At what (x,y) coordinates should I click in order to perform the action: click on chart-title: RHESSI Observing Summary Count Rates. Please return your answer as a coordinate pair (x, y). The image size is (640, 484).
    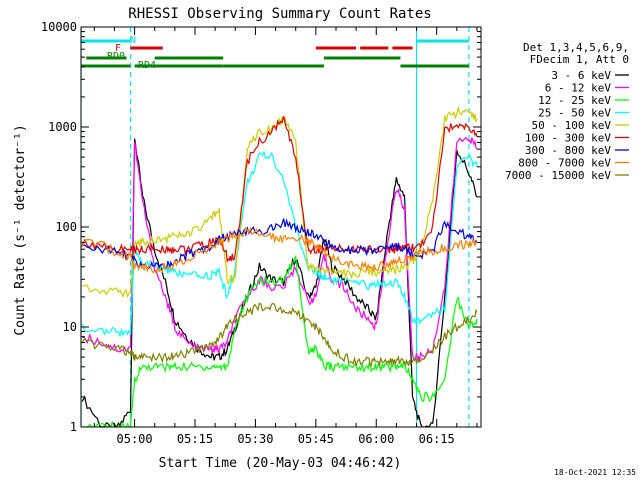
    Looking at the image, I should click on (279, 14).